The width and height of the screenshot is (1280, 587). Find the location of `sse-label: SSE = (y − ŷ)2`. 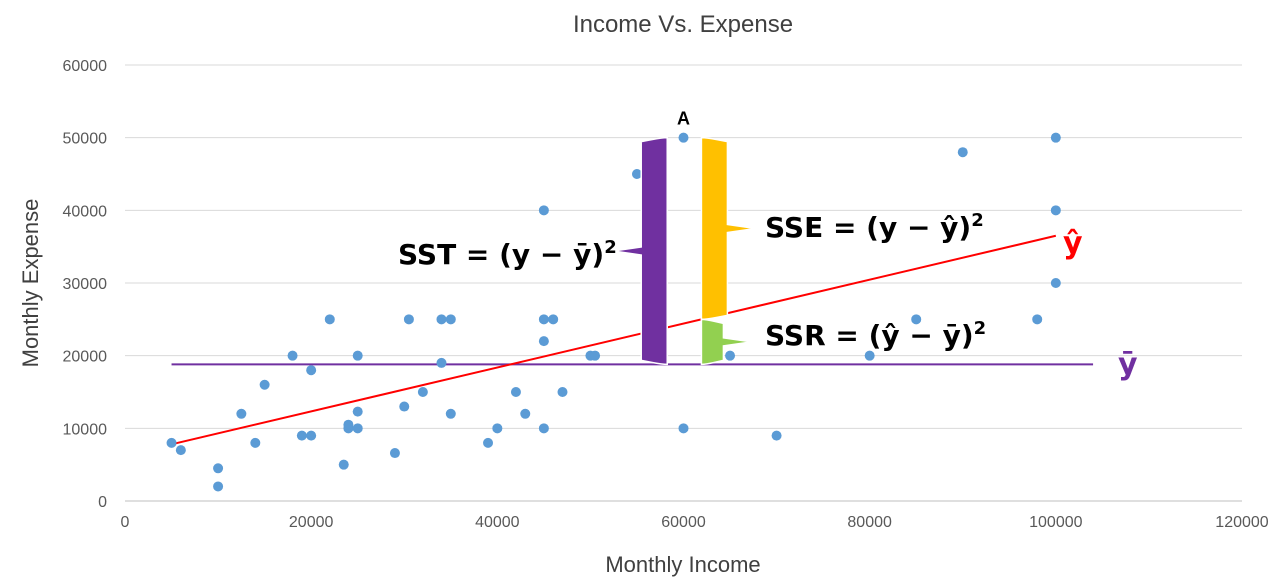

sse-label: SSE = (y − ŷ)2 is located at coordinates (874, 227).